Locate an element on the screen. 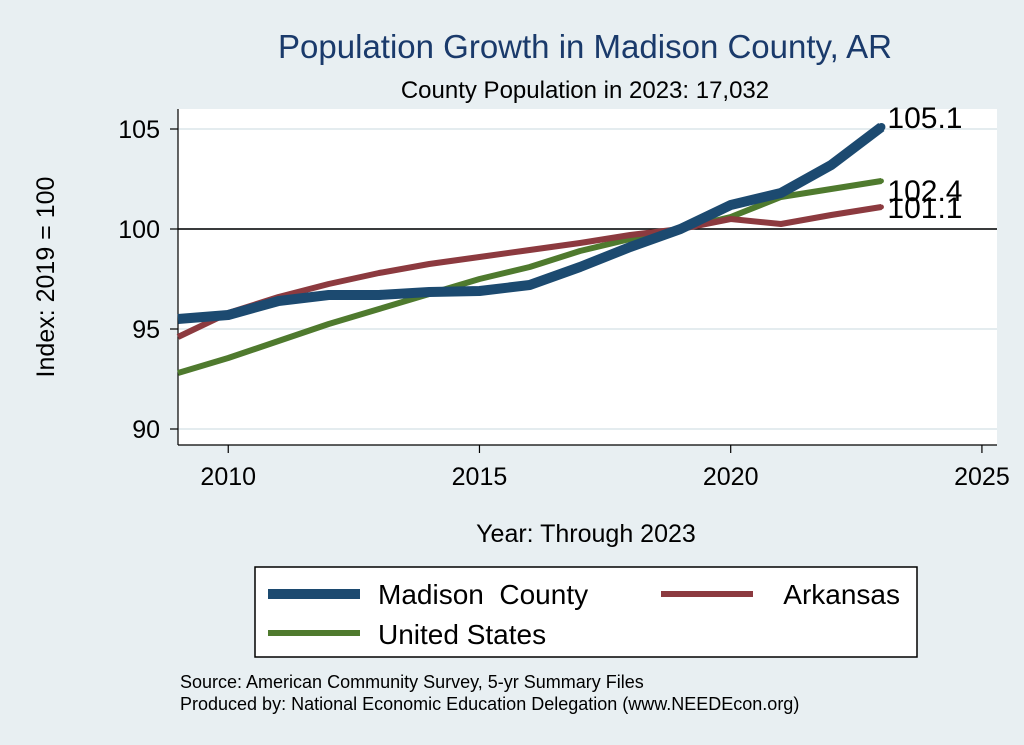 The image size is (1024, 745). end-label-0: 105.1 is located at coordinates (924, 118).